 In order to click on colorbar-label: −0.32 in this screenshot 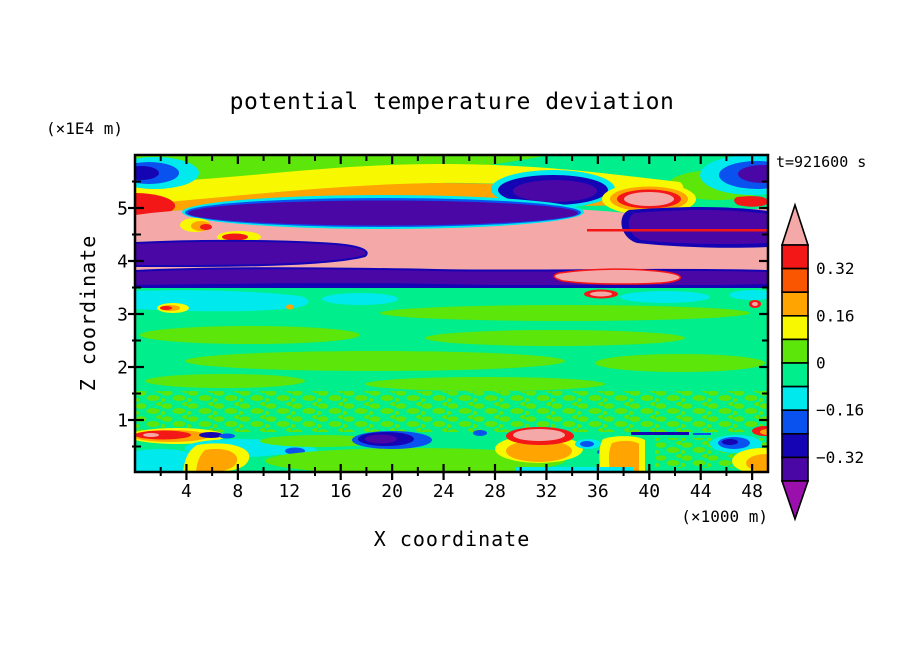, I will do `click(840, 457)`.